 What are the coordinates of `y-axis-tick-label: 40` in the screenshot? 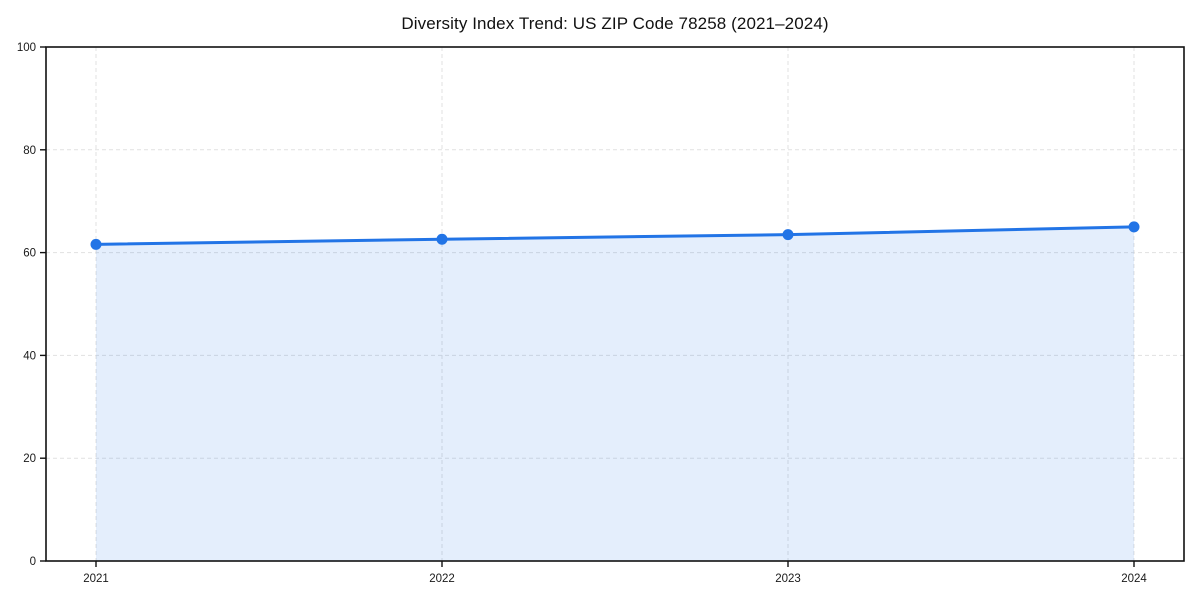 It's located at (29, 356).